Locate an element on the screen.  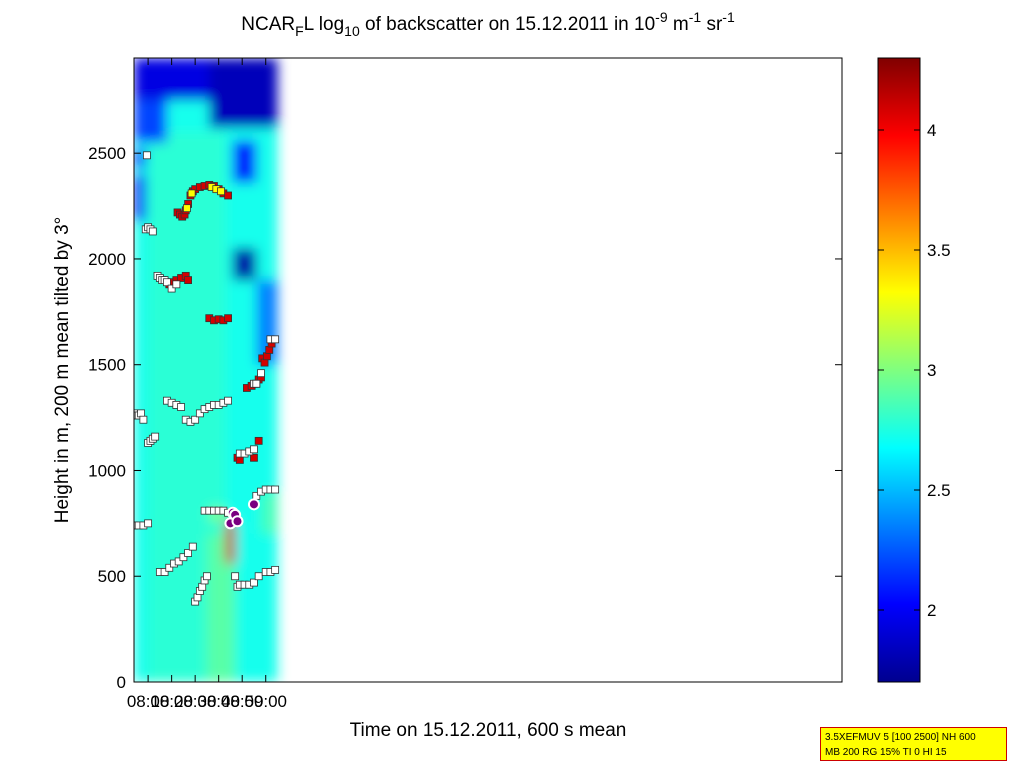
colorbar-tick-label: 3.5 is located at coordinates (939, 250).